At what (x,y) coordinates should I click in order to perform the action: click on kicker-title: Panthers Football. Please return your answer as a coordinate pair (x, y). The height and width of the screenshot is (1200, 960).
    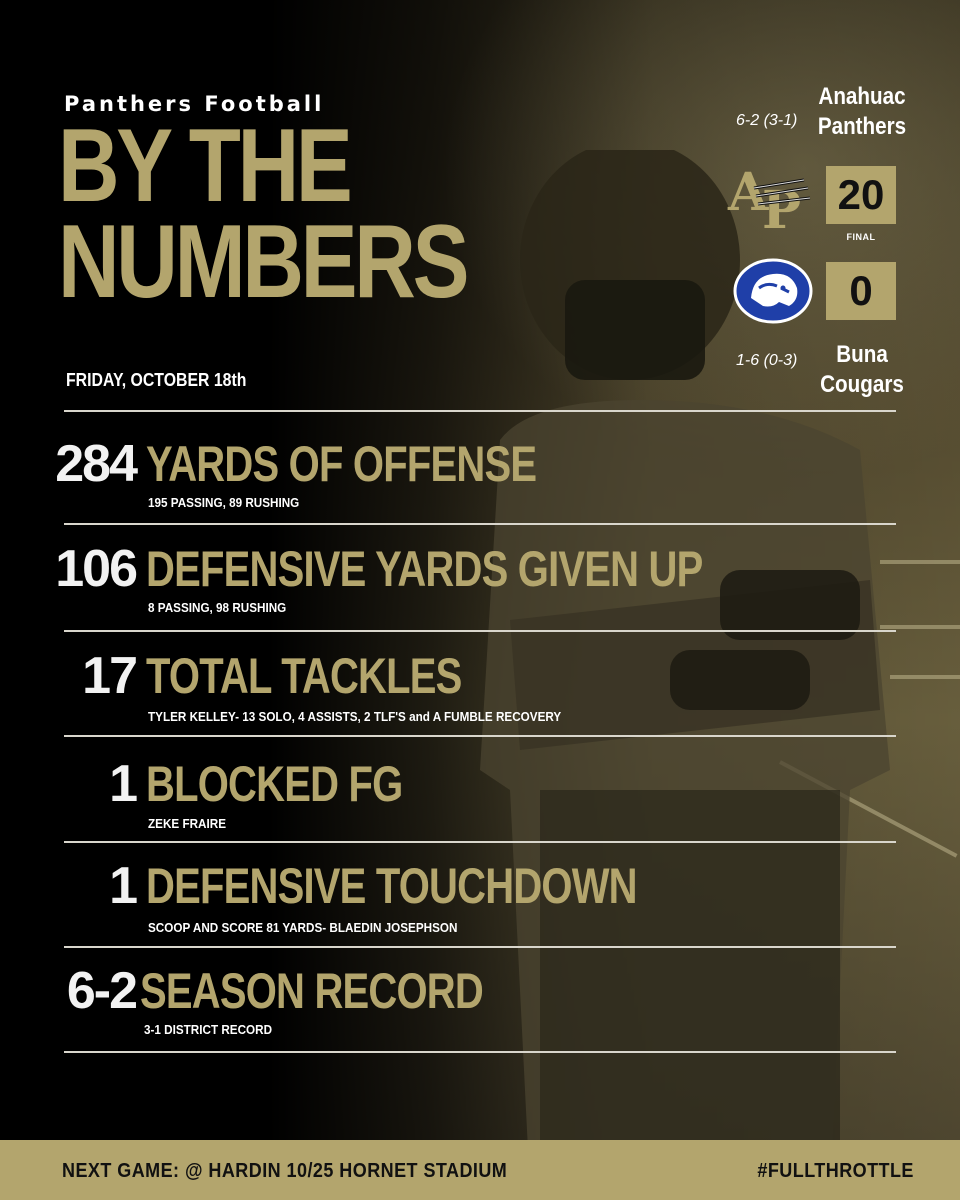
    Looking at the image, I should click on (194, 104).